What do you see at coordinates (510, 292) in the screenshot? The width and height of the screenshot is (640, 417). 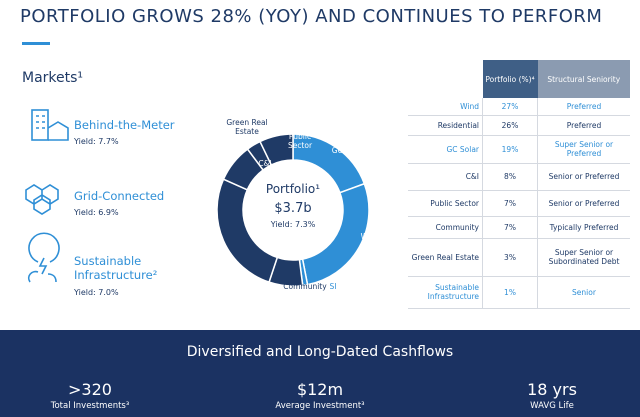 I see `table-cell: 1%` at bounding box center [510, 292].